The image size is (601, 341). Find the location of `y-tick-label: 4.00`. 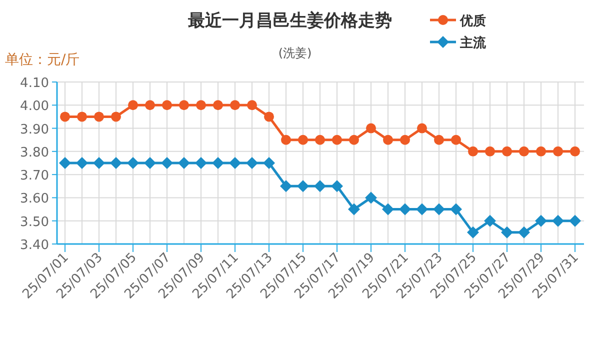

y-tick-label: 4.00 is located at coordinates (34, 106).